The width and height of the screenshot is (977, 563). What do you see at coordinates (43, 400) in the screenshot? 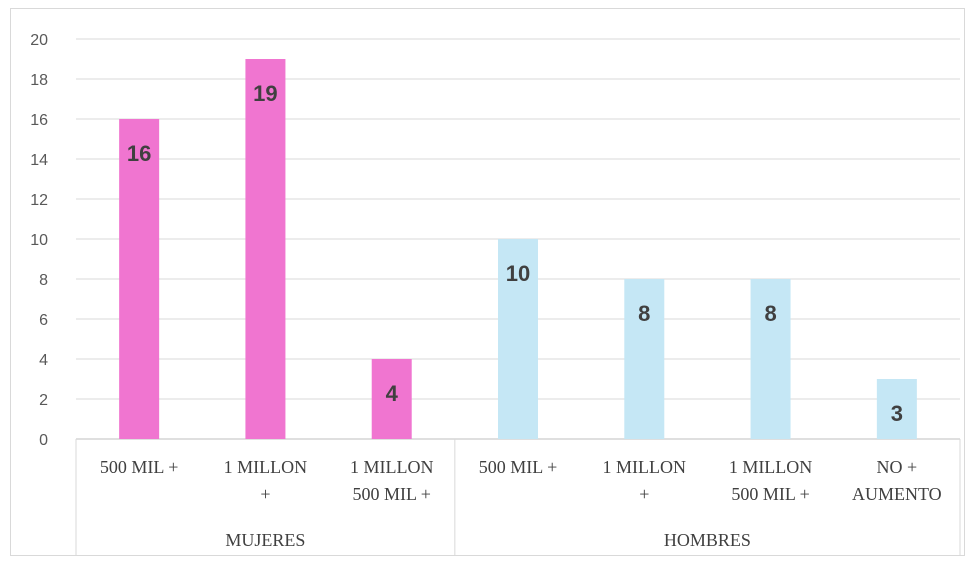
I see `y-tick-label: 2` at bounding box center [43, 400].